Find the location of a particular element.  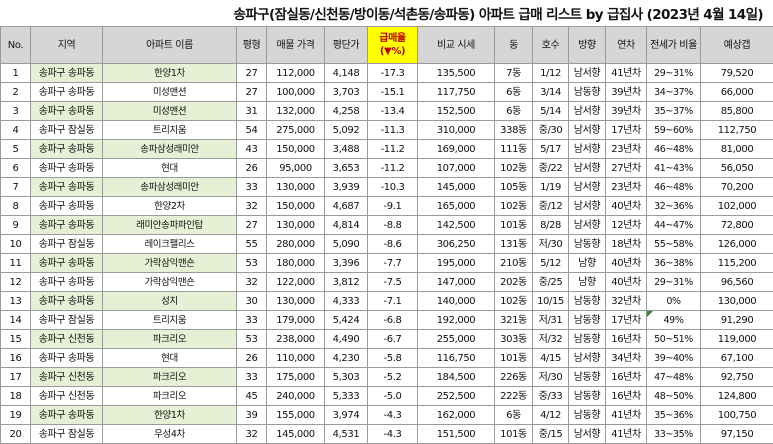

row-no: 17 is located at coordinates (16, 377).